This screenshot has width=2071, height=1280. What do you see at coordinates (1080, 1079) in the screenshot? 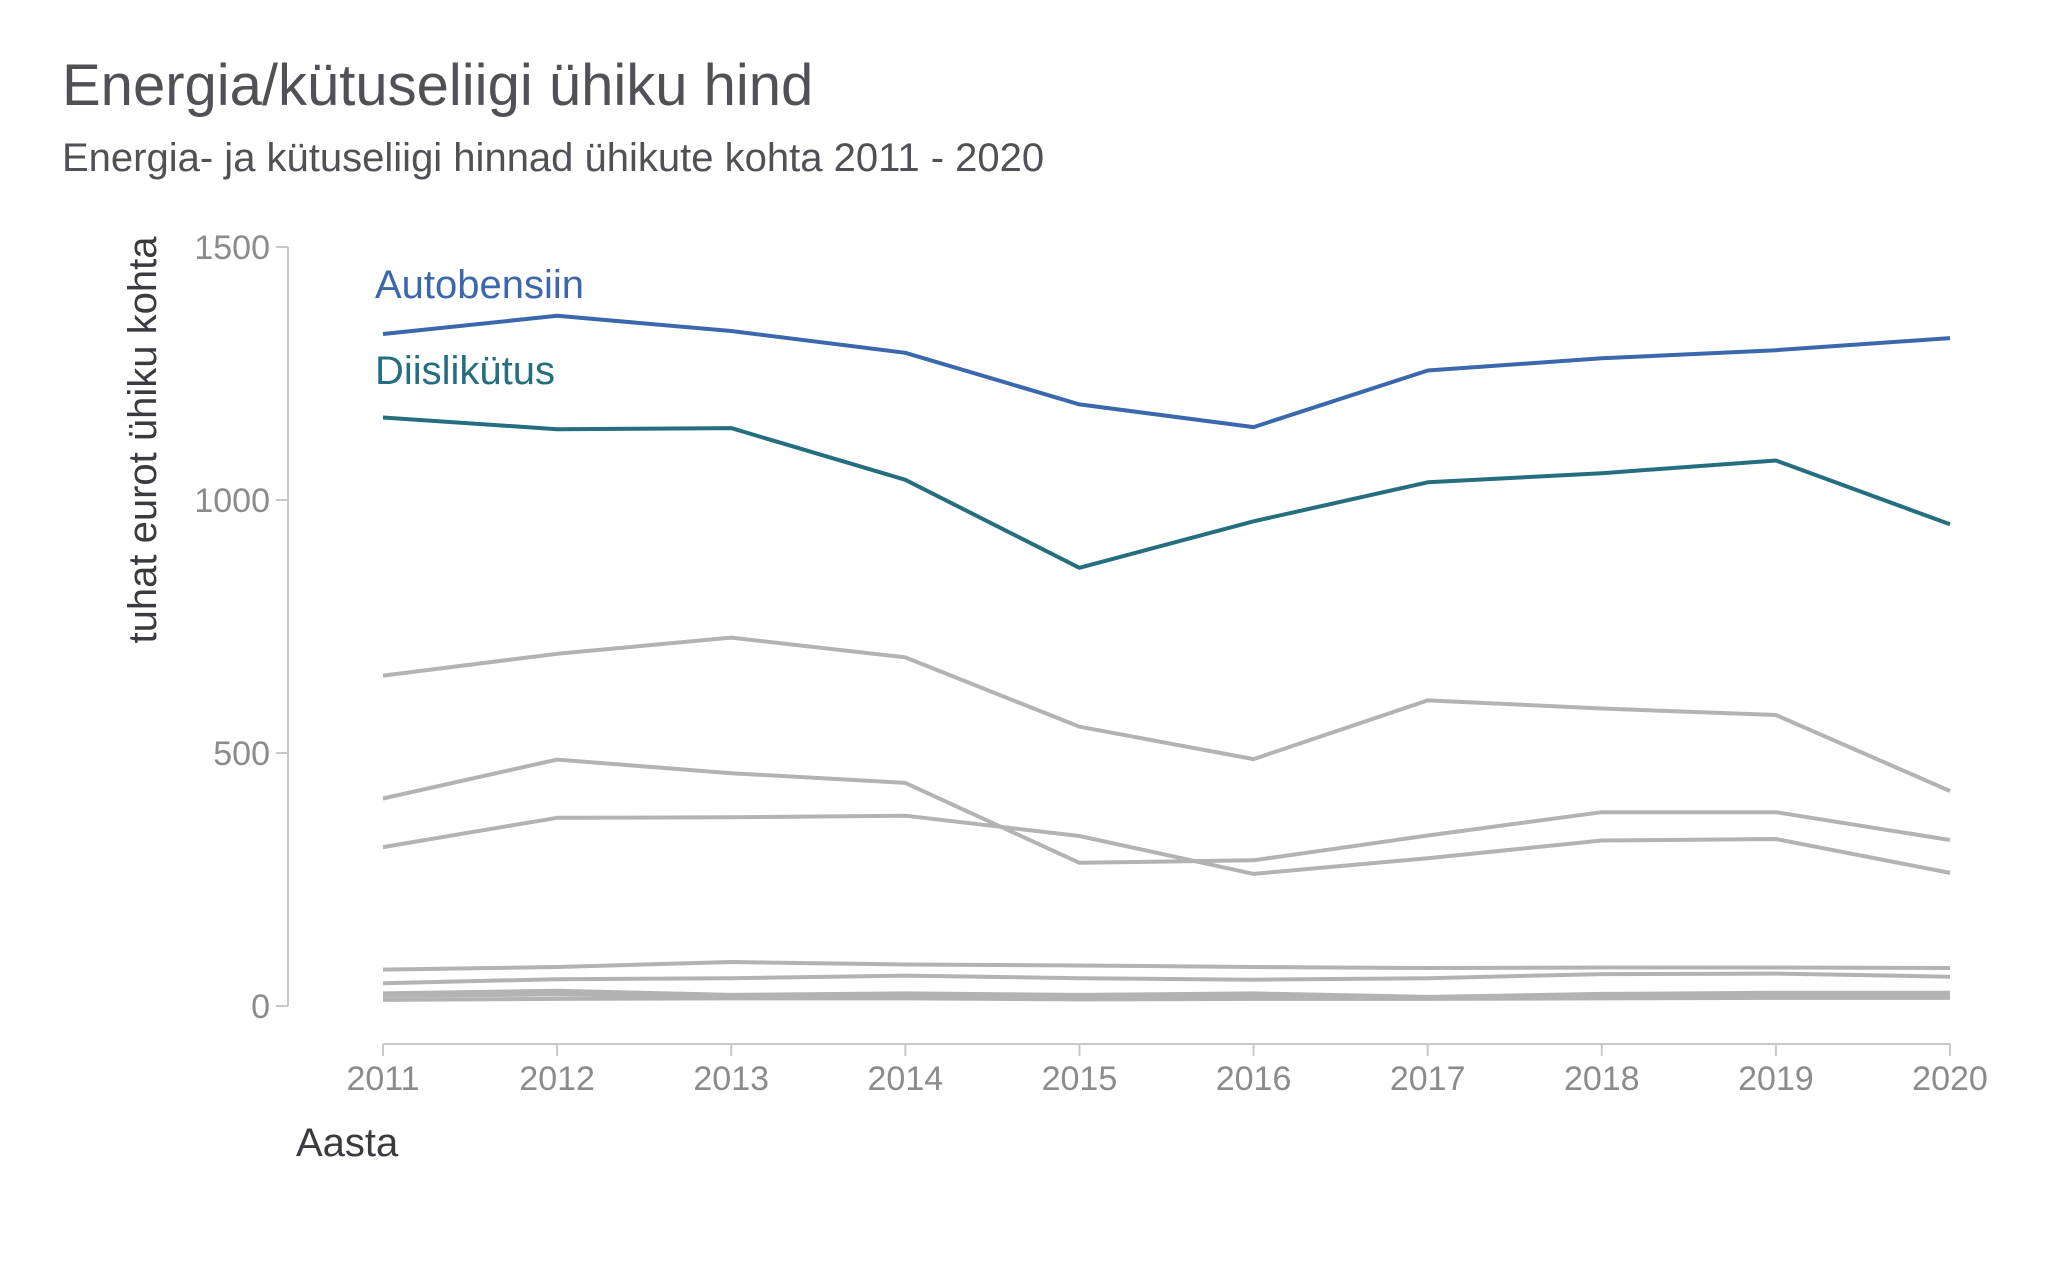
I see `x-tick-label: 2015` at bounding box center [1080, 1079].